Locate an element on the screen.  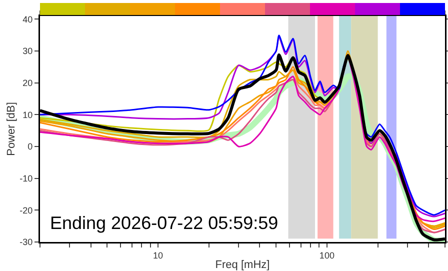
y-tick-label: 20 is located at coordinates (27, 83).